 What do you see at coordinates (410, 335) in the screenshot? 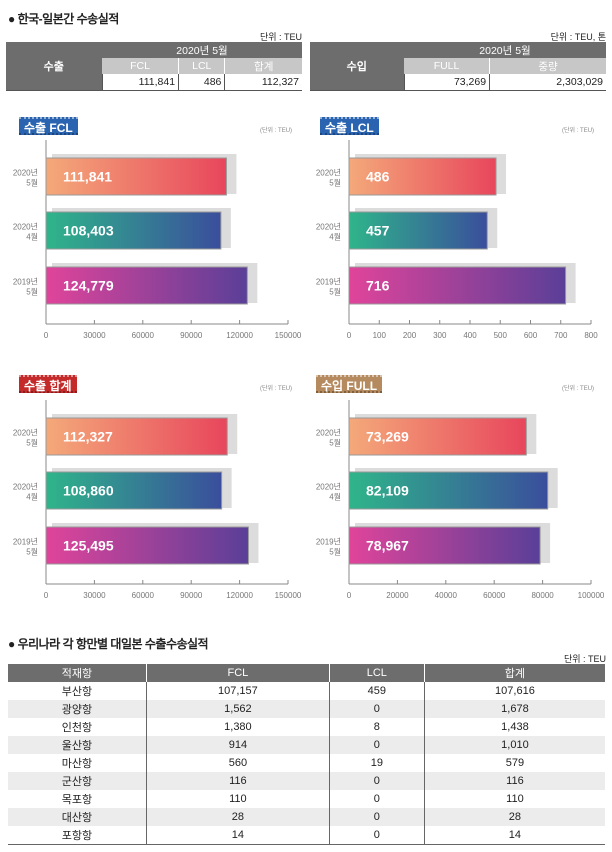
I see `x-tick-label: 200` at bounding box center [410, 335].